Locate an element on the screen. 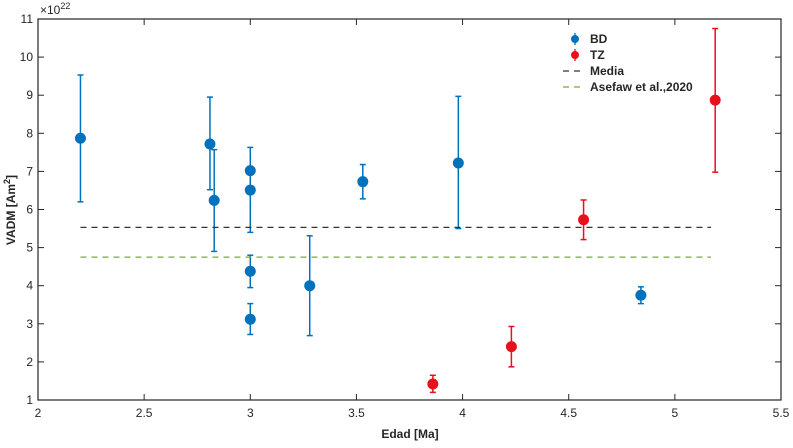  y-tick-label: 10 is located at coordinates (27, 57).